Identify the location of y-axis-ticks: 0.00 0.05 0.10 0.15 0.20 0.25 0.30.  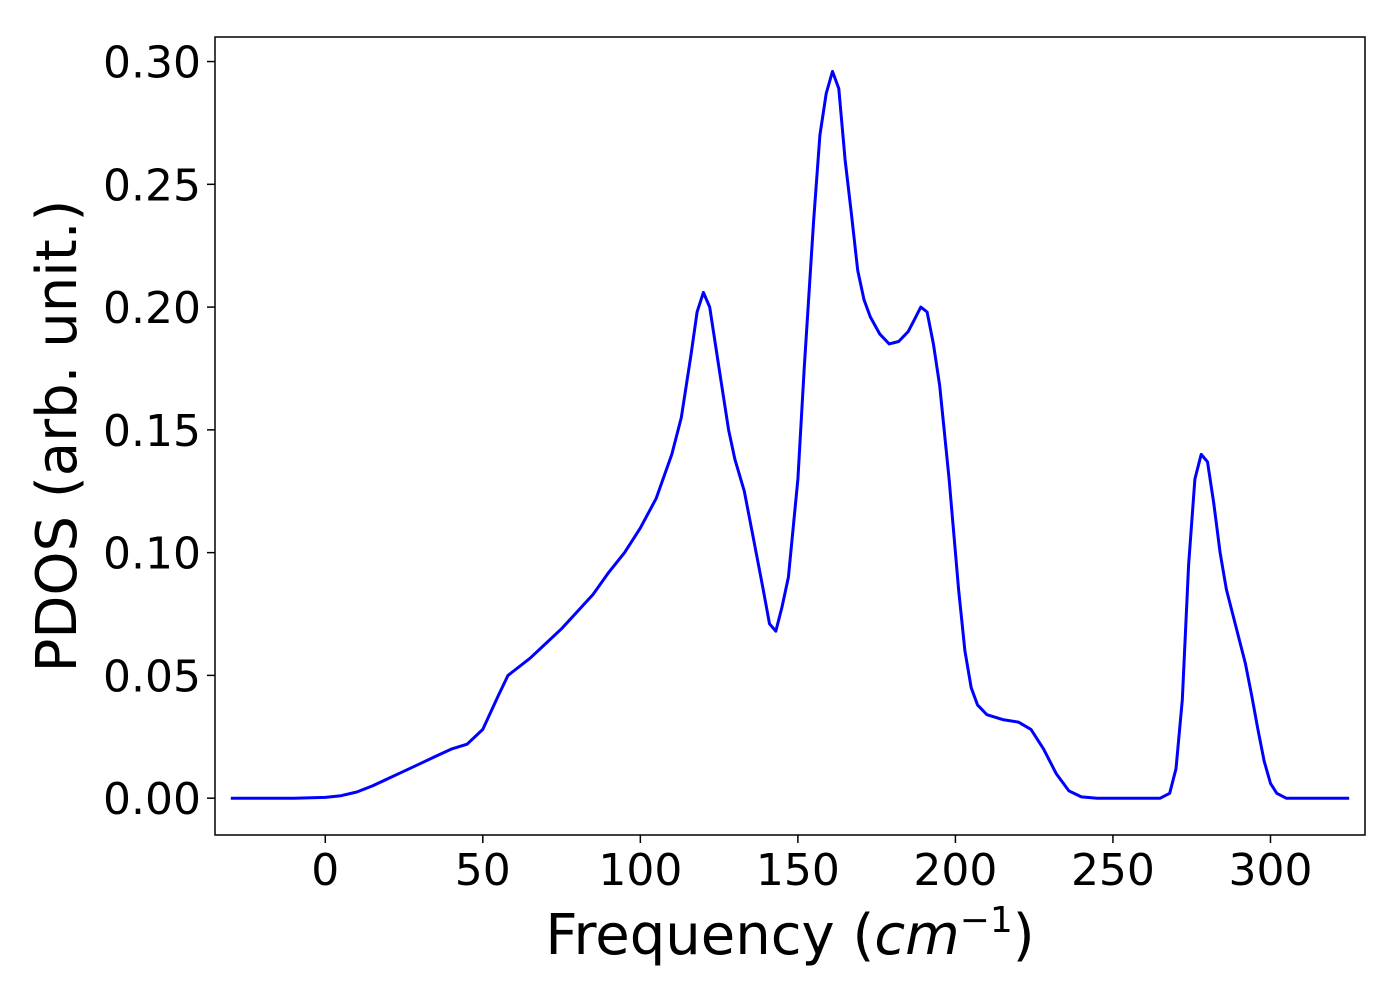
(159, 431).